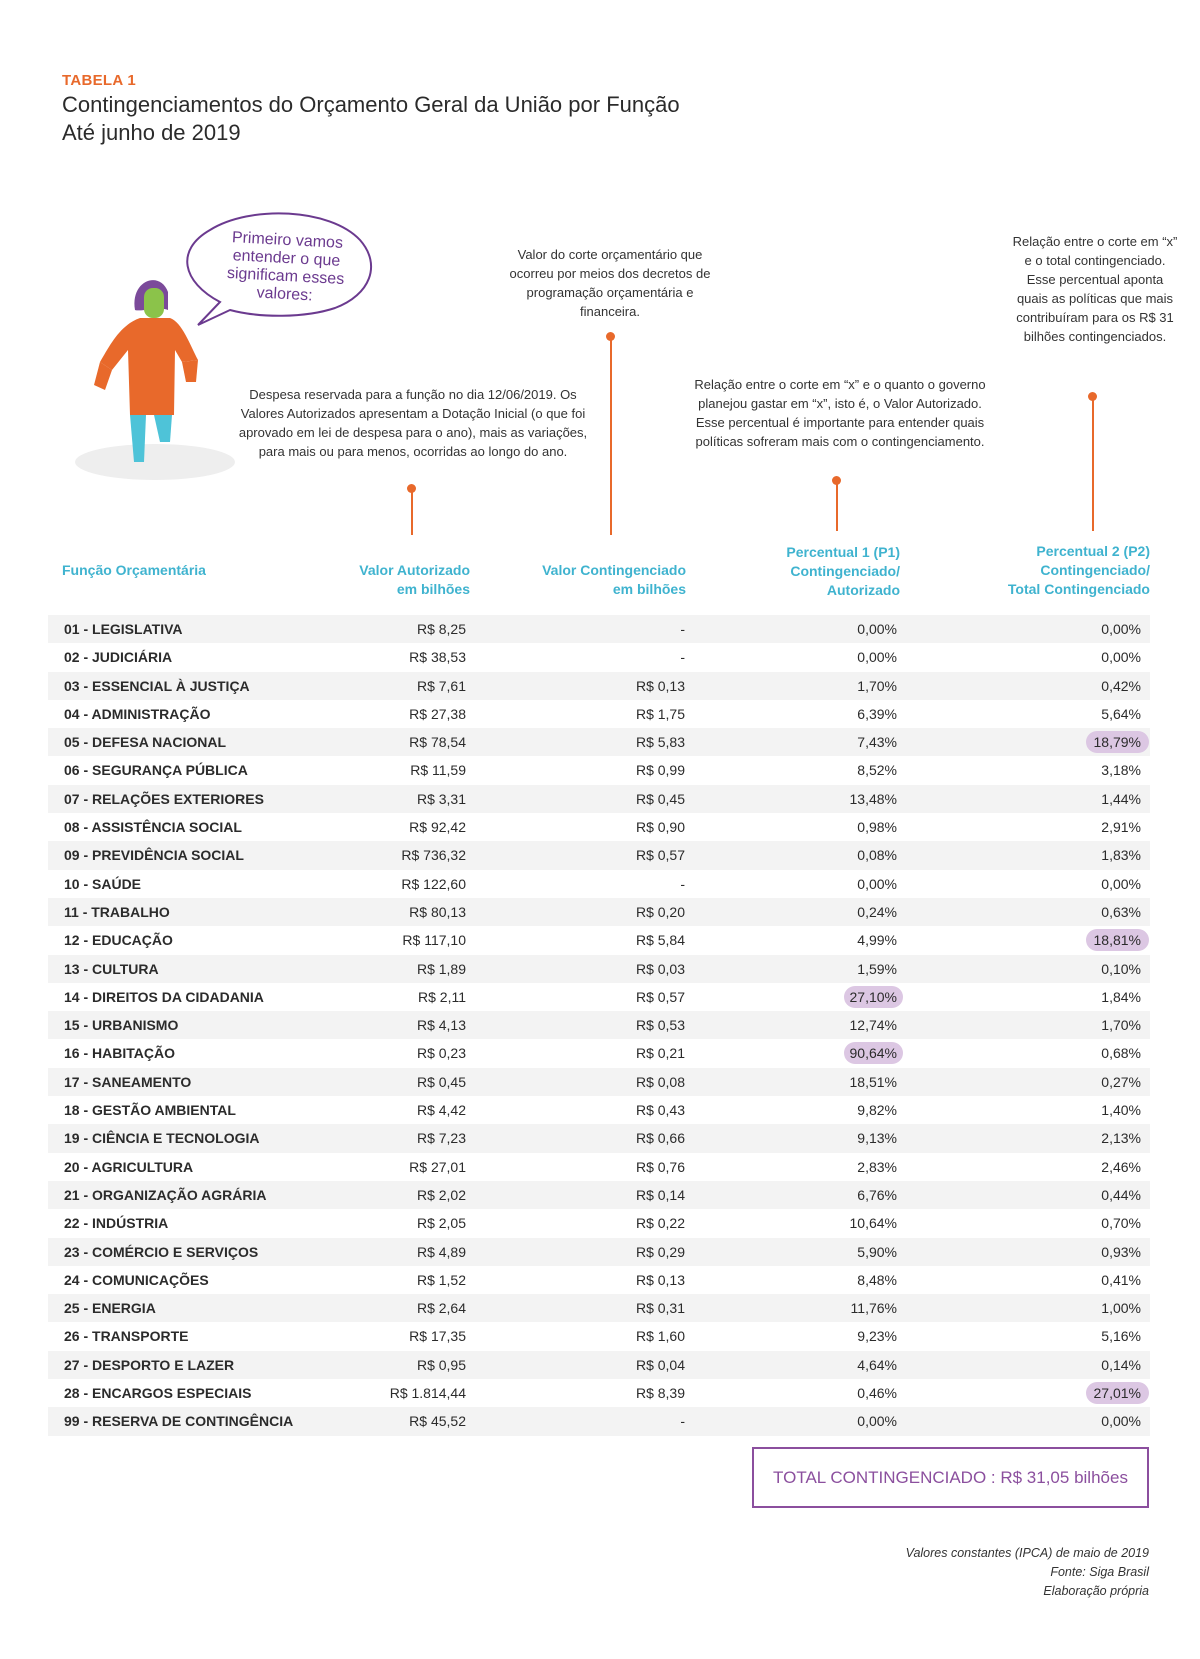 The height and width of the screenshot is (1659, 1200). I want to click on cell-value: R$ 0,99, so click(660, 770).